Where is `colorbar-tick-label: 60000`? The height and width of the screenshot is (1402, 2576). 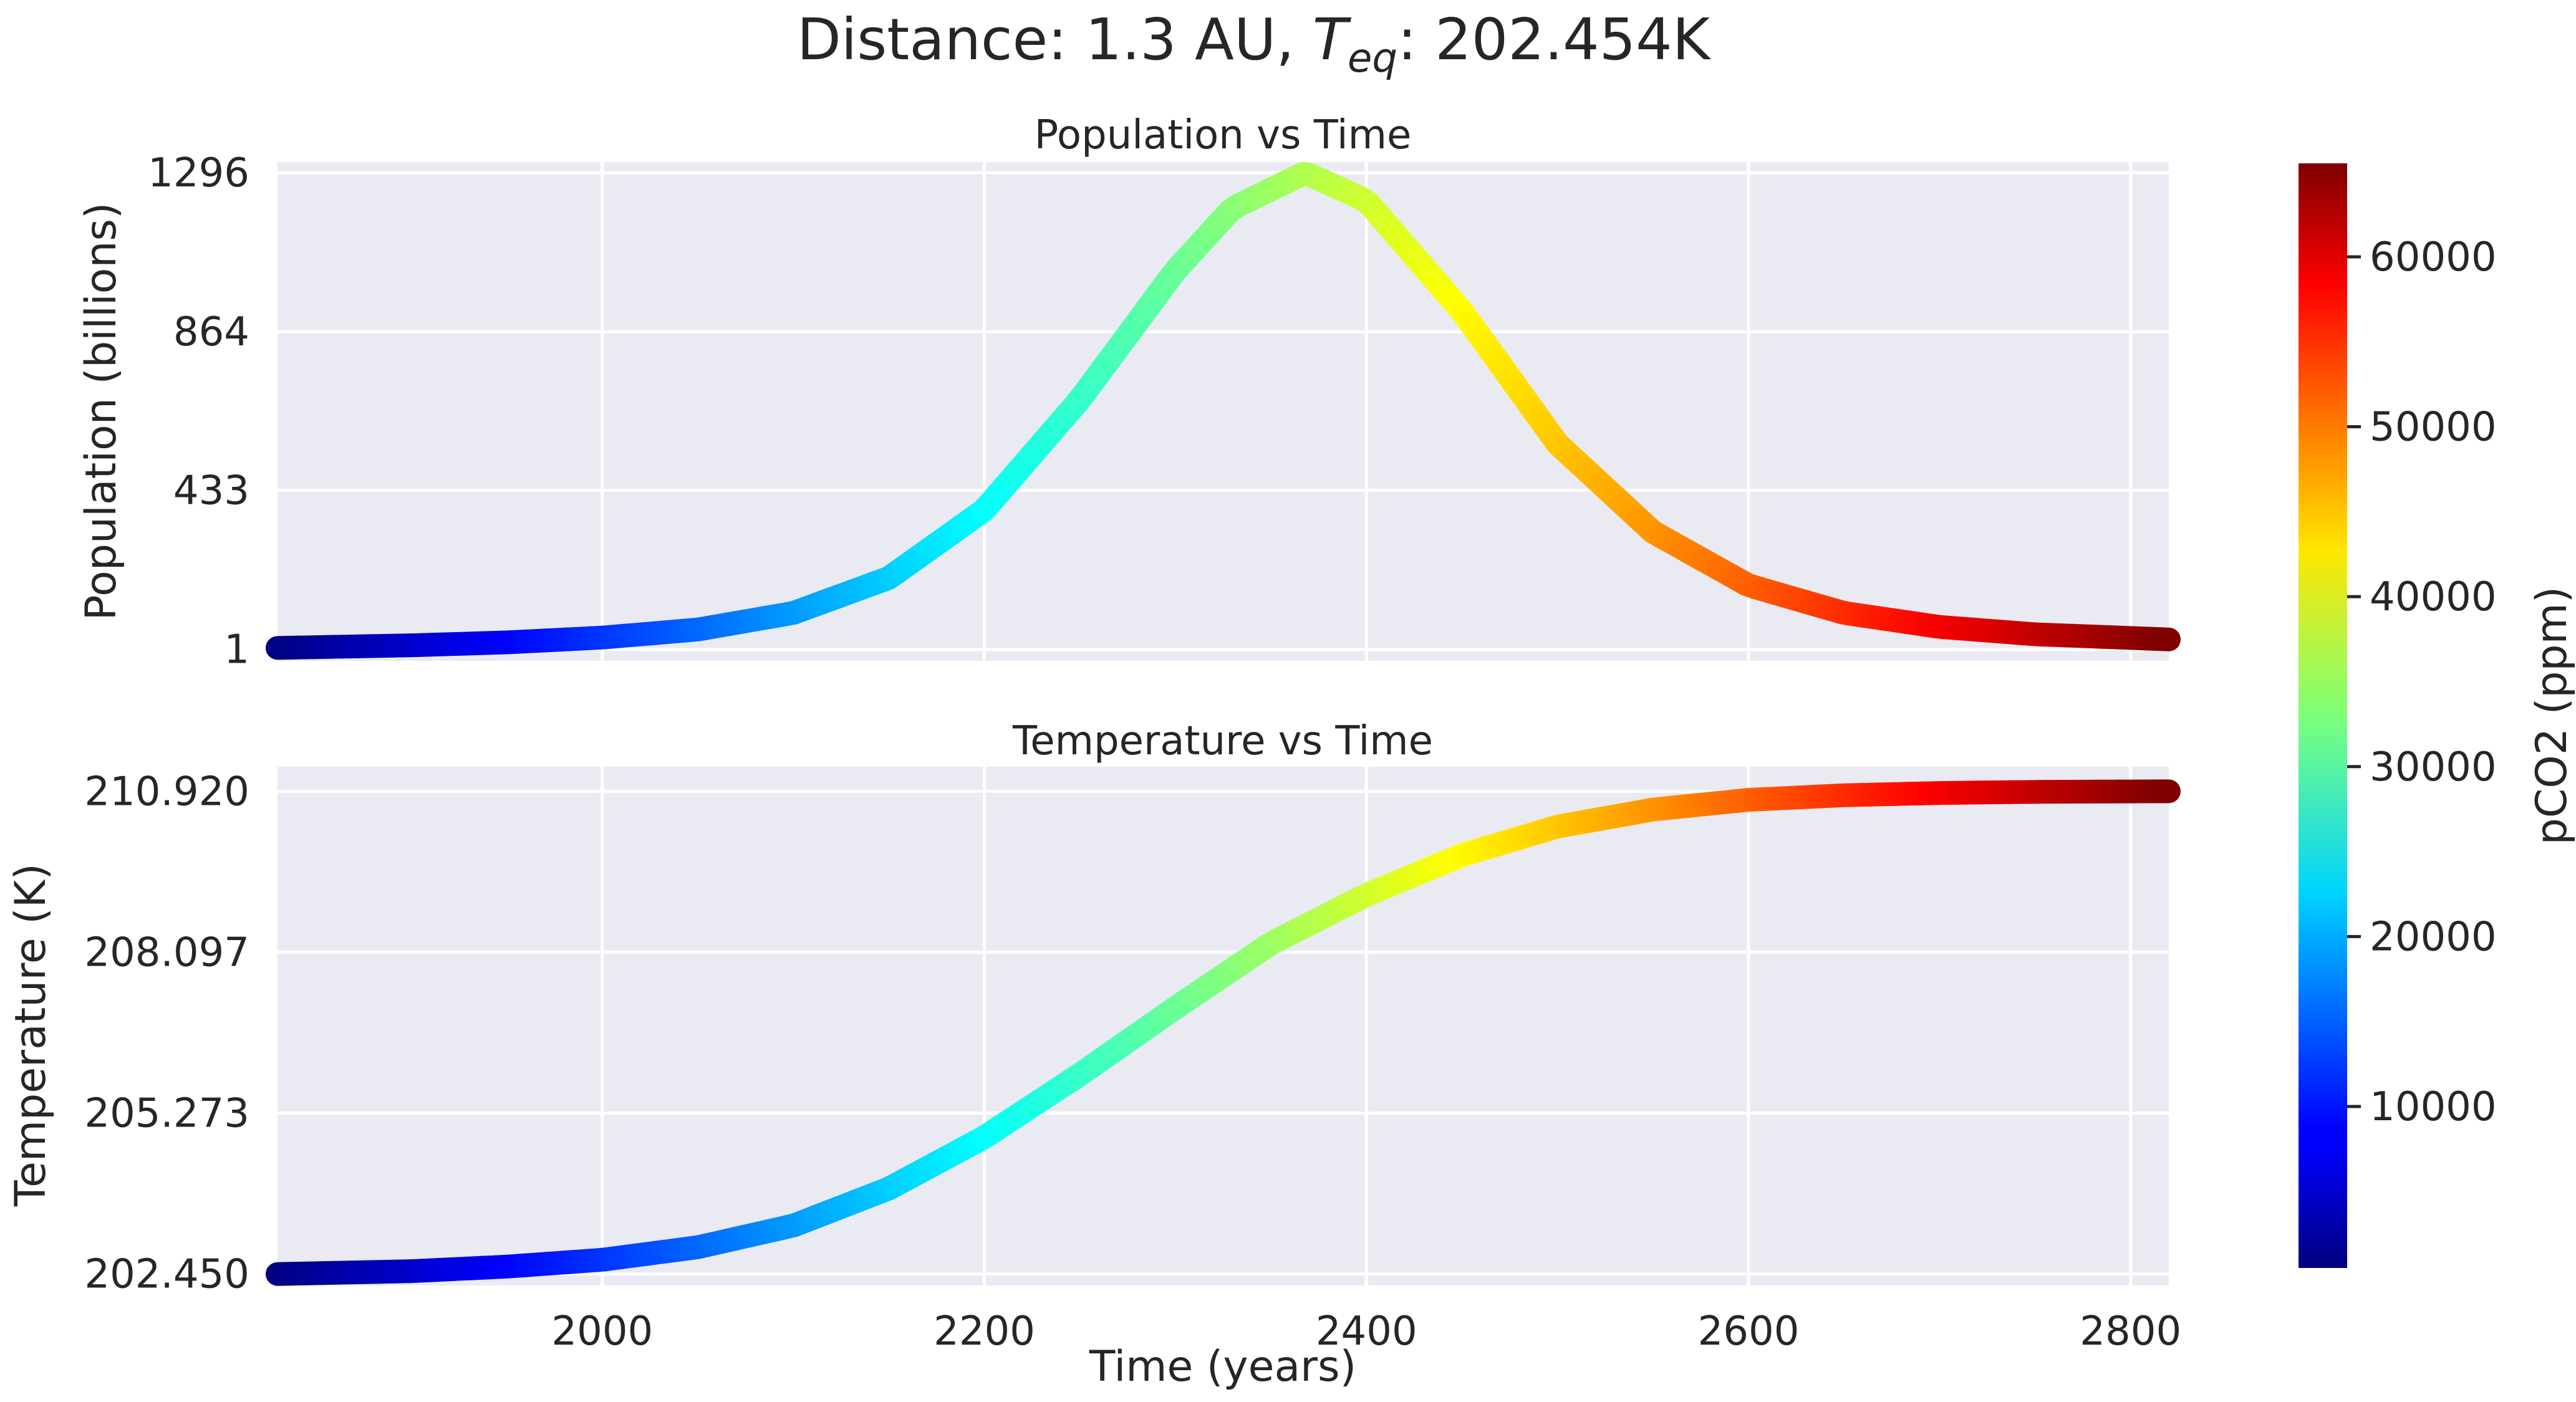 colorbar-tick-label: 60000 is located at coordinates (2433, 257).